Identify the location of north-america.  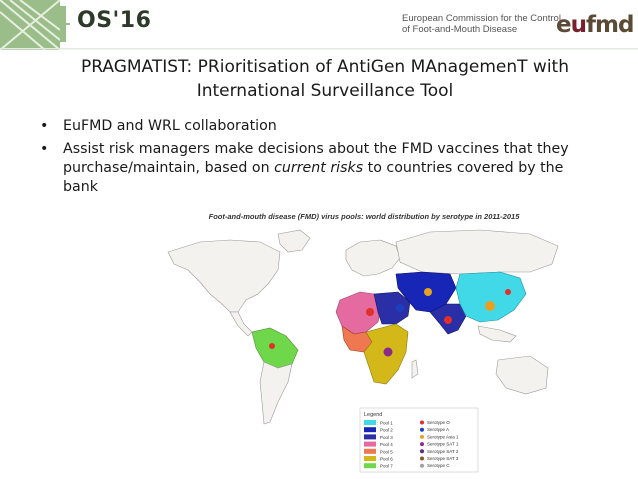
(224, 276).